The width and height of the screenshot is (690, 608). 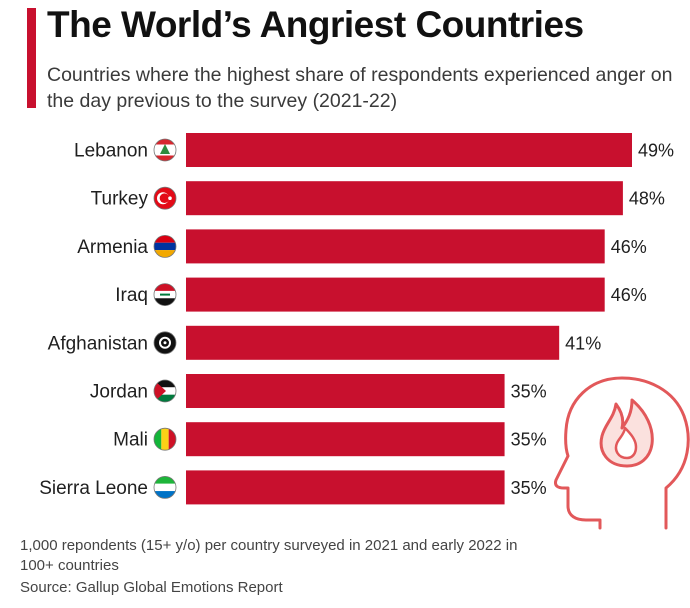 I want to click on category-label: Iraq, so click(x=131, y=295).